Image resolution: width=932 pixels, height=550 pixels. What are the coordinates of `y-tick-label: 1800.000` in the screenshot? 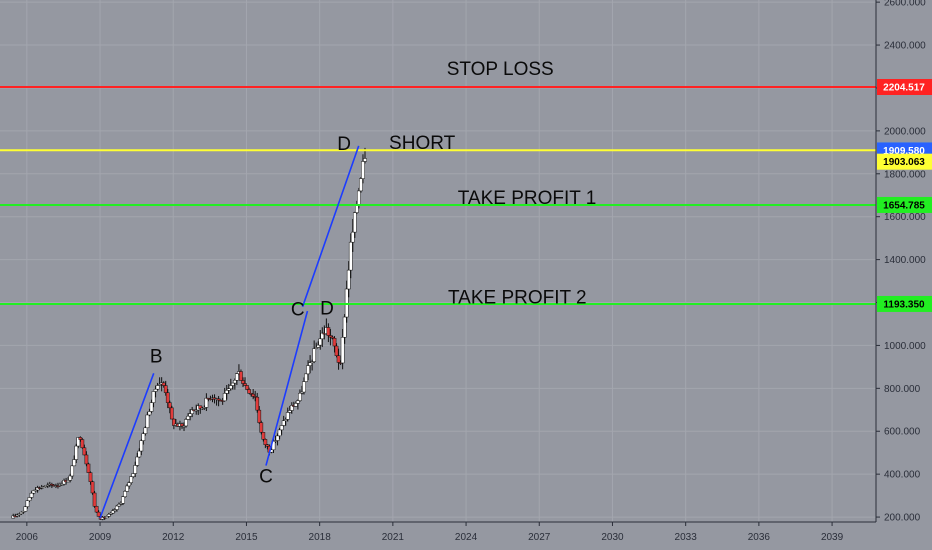 It's located at (905, 174).